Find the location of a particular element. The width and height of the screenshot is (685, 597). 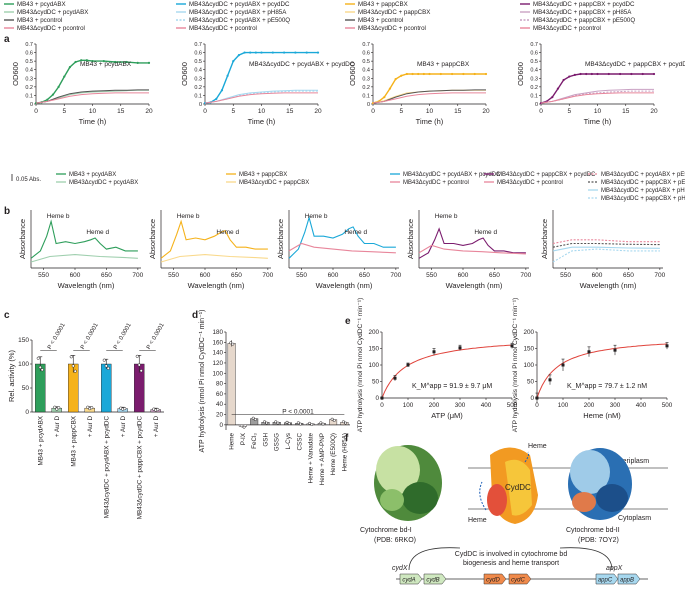

legend-b-label: MB43ΔcydDC + pcydABX + pcydDC is located at coordinates (452, 175).